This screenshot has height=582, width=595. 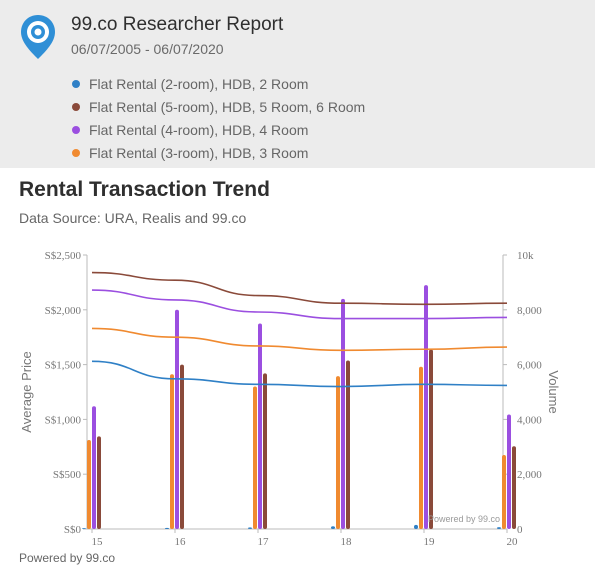 What do you see at coordinates (177, 24) in the screenshot?
I see `report-title: 99.co Researcher Report` at bounding box center [177, 24].